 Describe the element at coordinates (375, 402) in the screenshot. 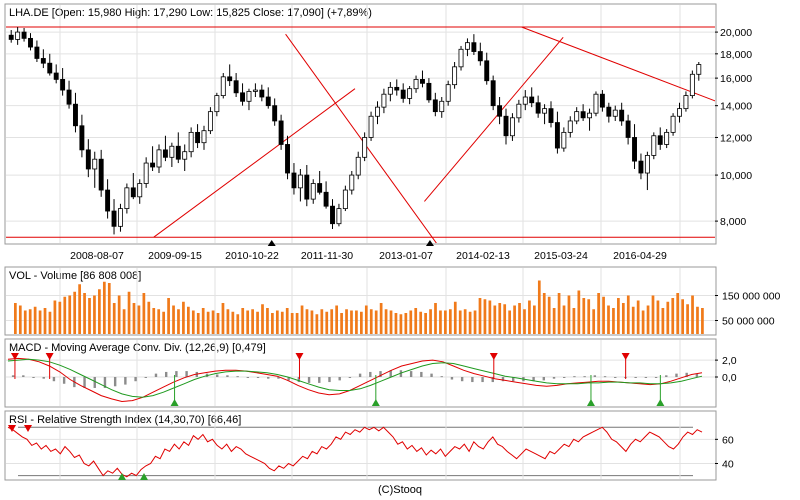

I see `buy-signal-triangle` at that location.